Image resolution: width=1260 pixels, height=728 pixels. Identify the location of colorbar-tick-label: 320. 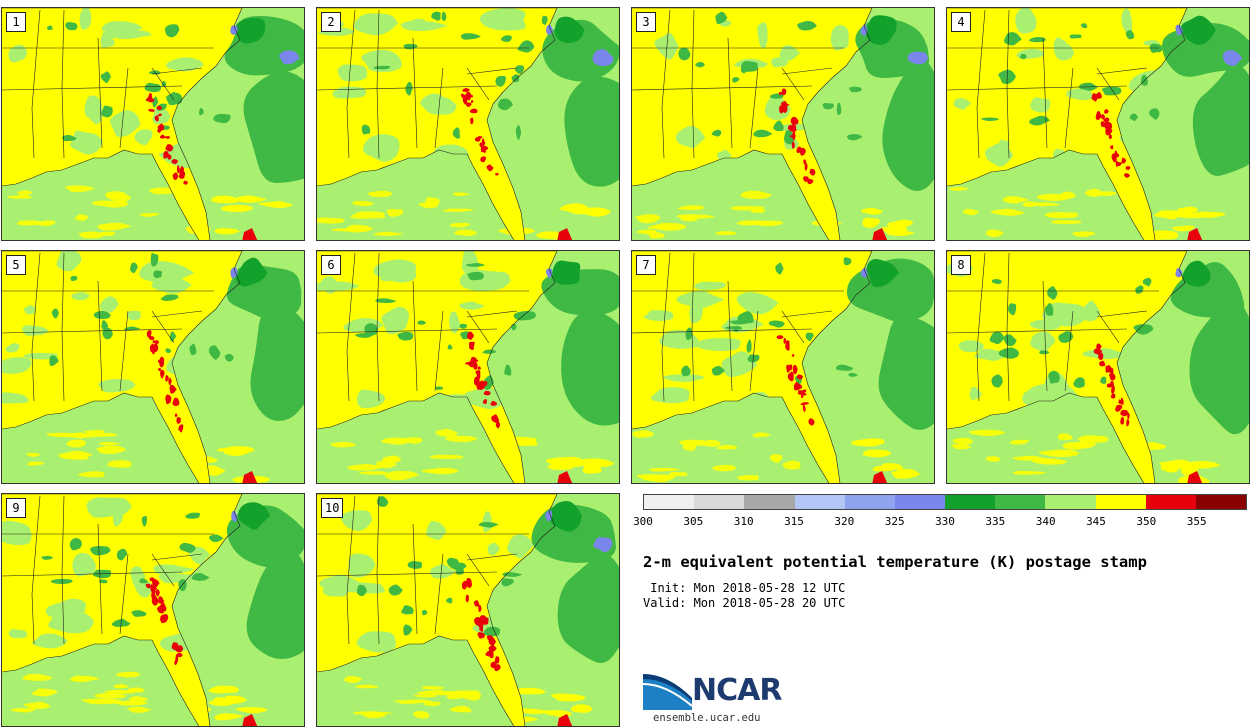
(844, 521).